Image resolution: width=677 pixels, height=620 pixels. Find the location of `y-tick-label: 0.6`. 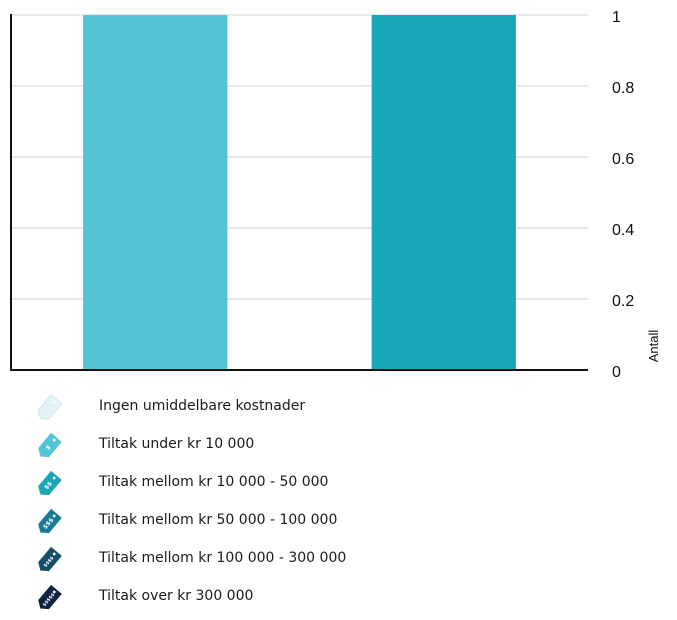

y-tick-label: 0.6 is located at coordinates (623, 159).